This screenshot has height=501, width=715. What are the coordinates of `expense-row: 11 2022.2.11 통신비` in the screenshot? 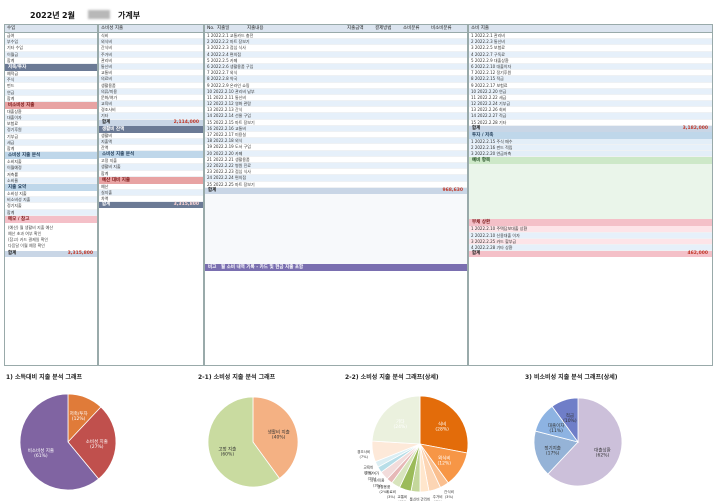 It's located at (336, 98).